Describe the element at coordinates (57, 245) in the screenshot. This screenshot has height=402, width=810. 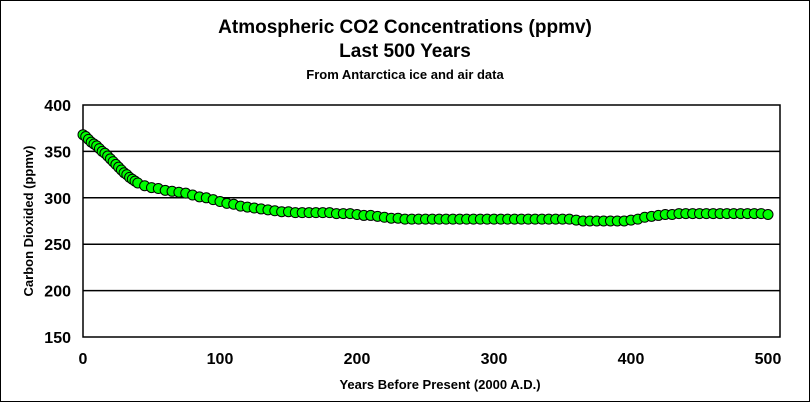
I see `y-tick-label: 250` at that location.